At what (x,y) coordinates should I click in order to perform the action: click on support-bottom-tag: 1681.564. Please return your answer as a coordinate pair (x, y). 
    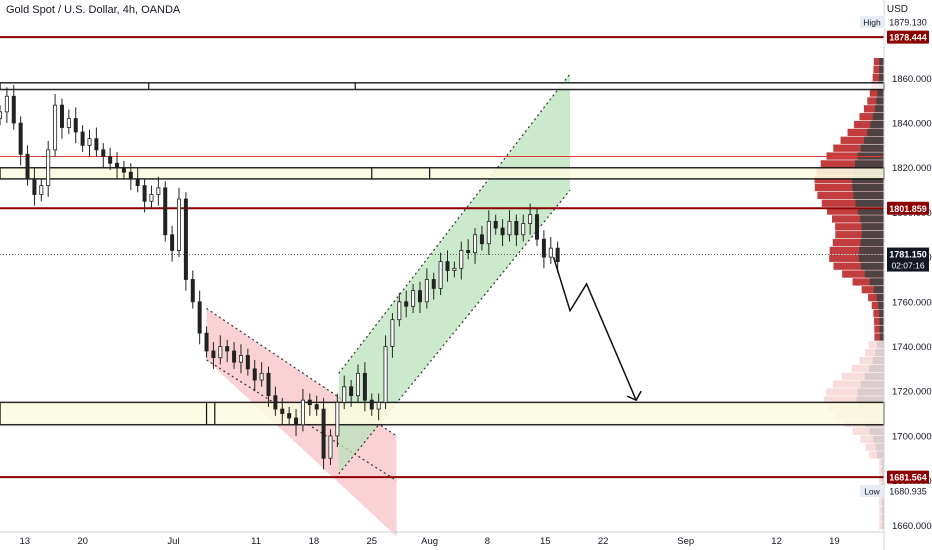
    Looking at the image, I should click on (908, 478).